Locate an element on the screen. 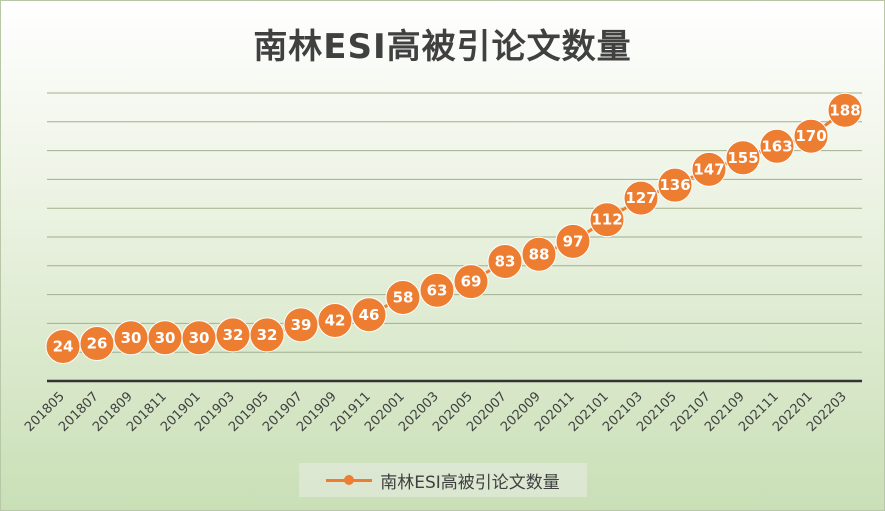  chart-title: 南林ESI高被引论文数量 is located at coordinates (442, 47).